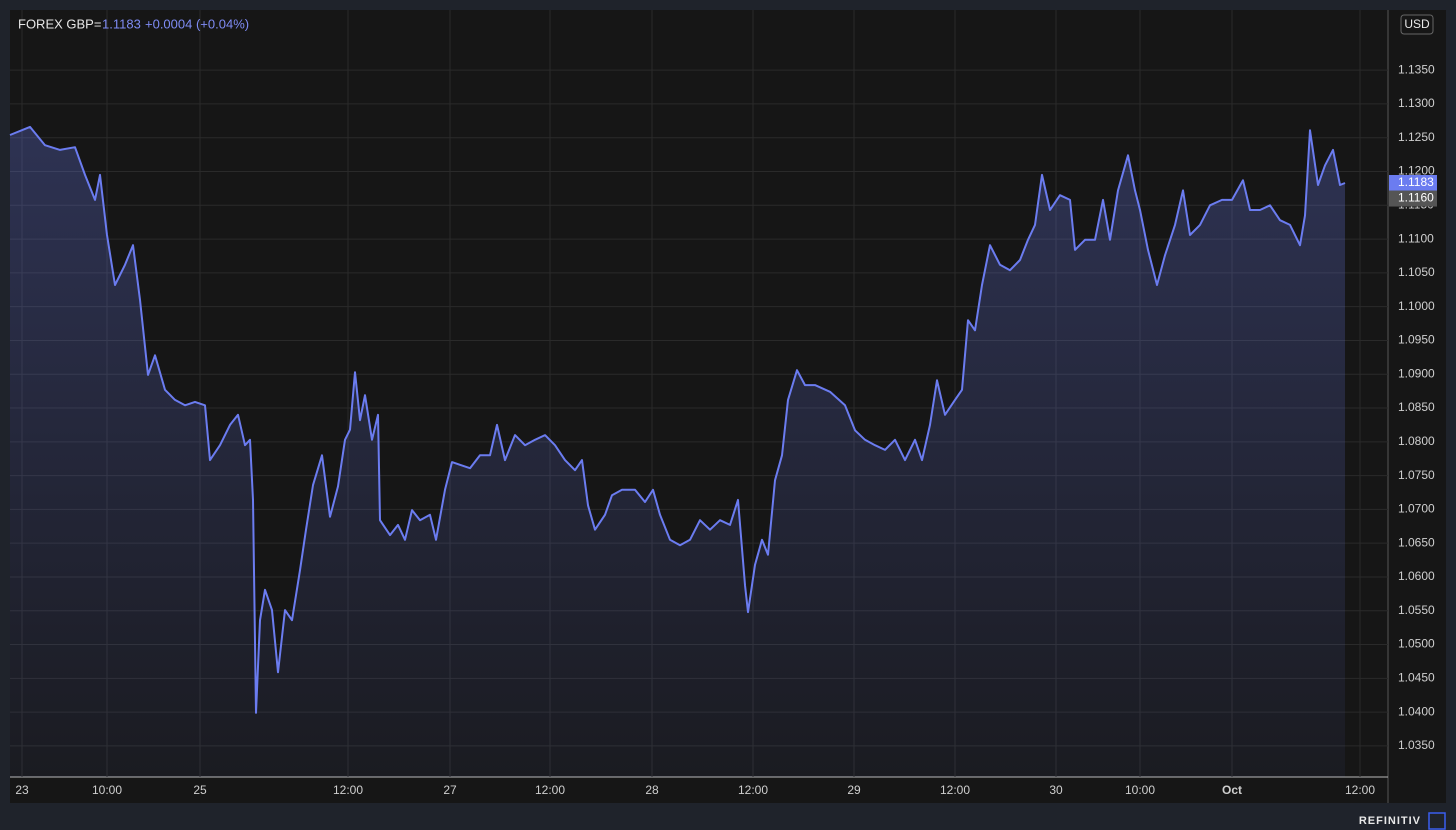 The width and height of the screenshot is (1456, 830). I want to click on y-tick-label: 1.0550, so click(1416, 610).